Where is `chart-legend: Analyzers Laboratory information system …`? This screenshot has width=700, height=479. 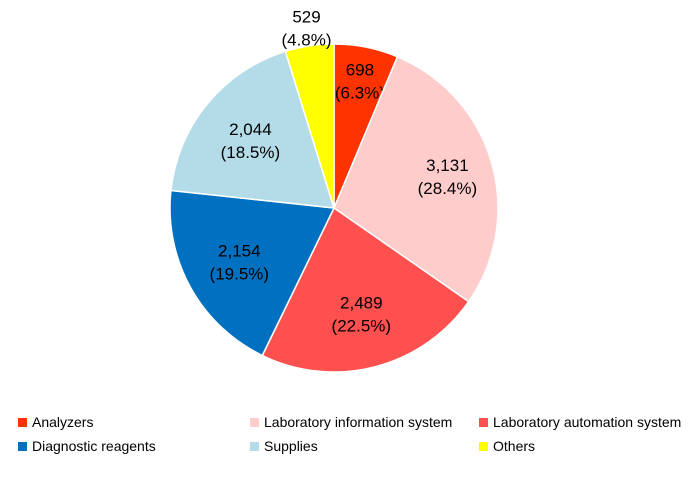 chart-legend: Analyzers Laboratory information system … is located at coordinates (359, 438).